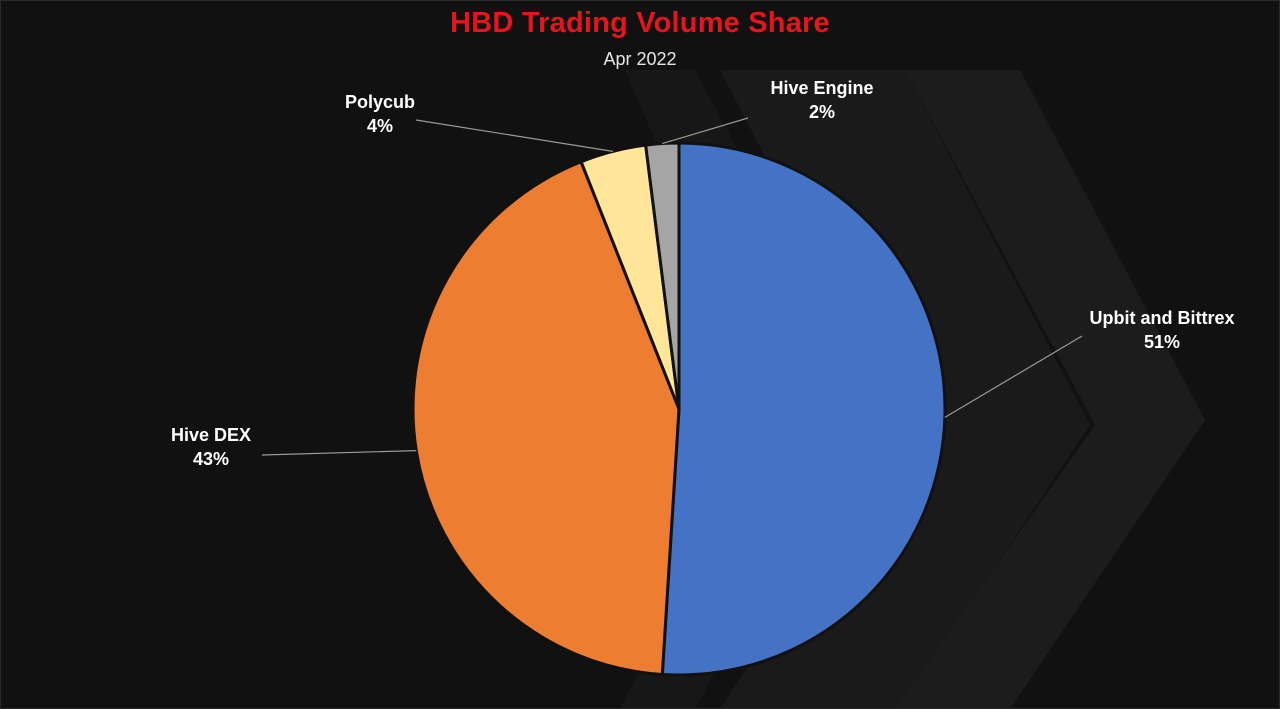 The height and width of the screenshot is (709, 1280). What do you see at coordinates (662, 275) in the screenshot?
I see `pie-slice-hive-engine` at bounding box center [662, 275].